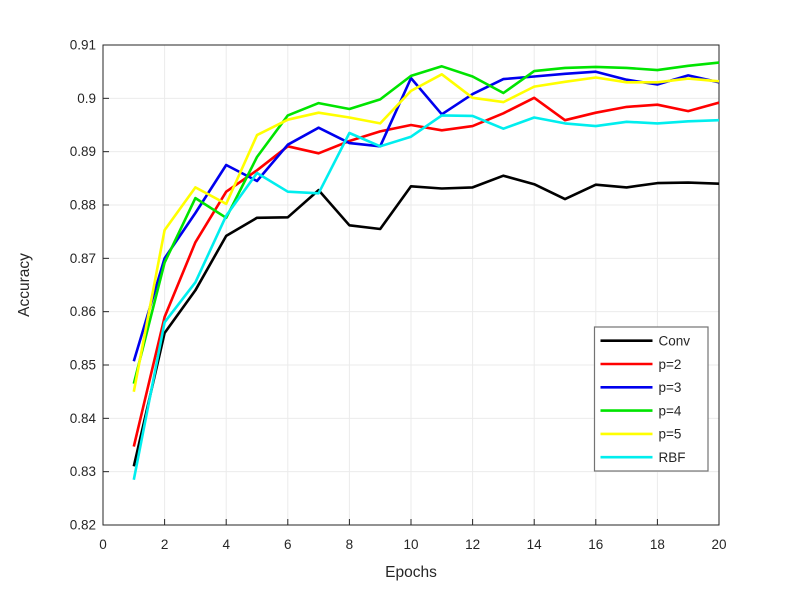 The image size is (789, 592). Describe the element at coordinates (675, 341) in the screenshot. I see `legend-entry-label: Conv` at that location.